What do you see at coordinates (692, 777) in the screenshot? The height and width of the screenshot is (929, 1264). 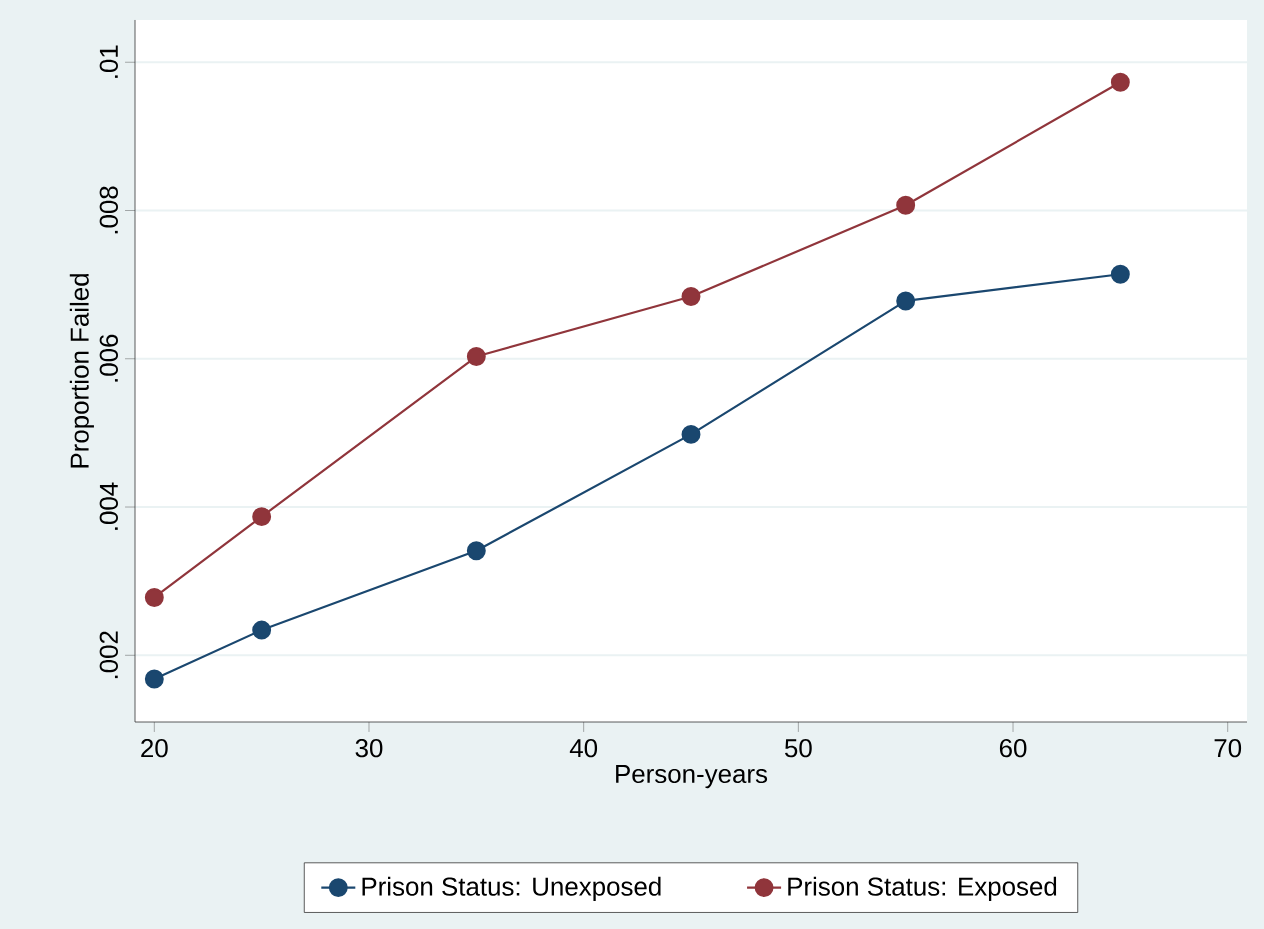 I see `x-axis-title: Person-years` at bounding box center [692, 777].